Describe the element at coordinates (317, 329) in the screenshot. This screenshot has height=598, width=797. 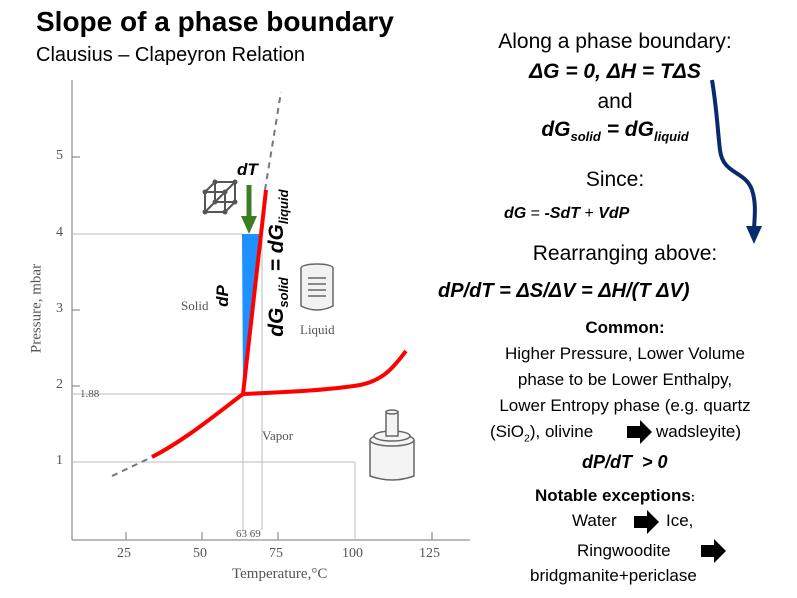
I see `region-liquid-label: Liquid` at that location.